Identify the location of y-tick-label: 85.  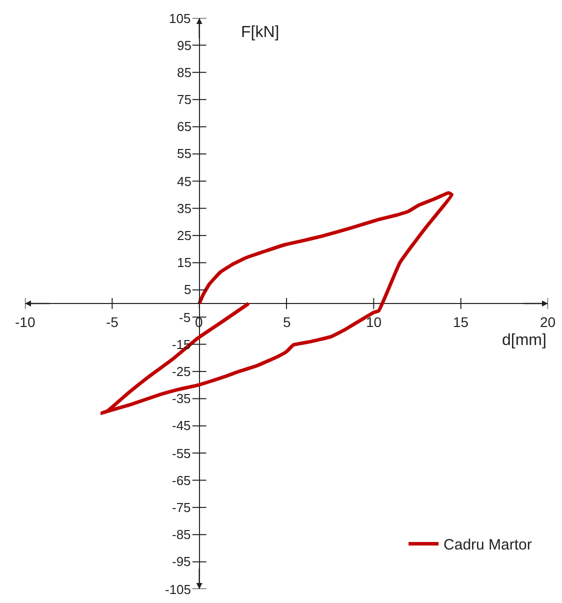
(184, 72).